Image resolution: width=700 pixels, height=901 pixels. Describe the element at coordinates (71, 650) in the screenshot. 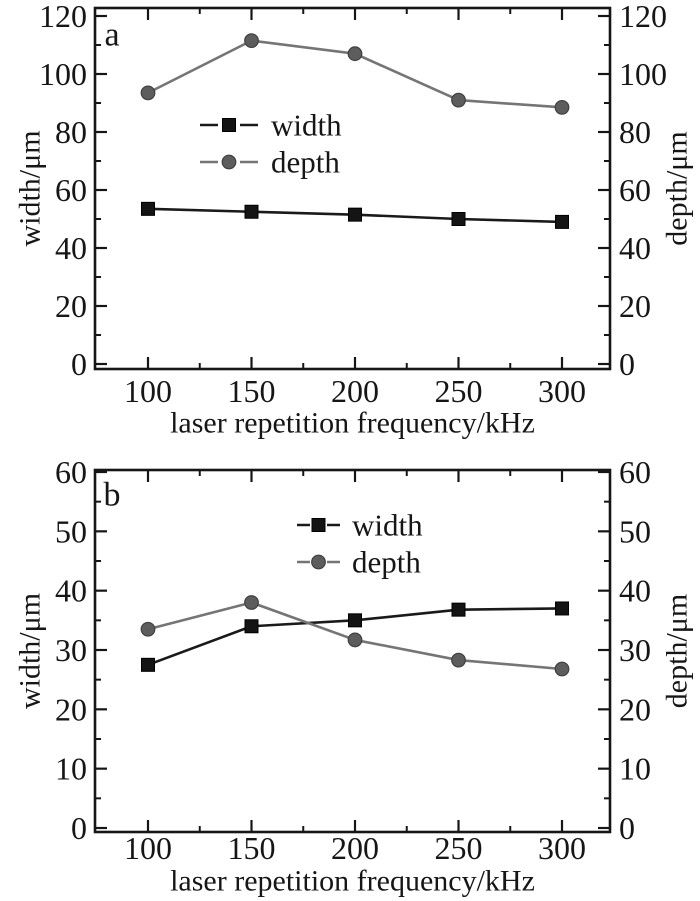

I see `y-tick-label-left: 30` at that location.